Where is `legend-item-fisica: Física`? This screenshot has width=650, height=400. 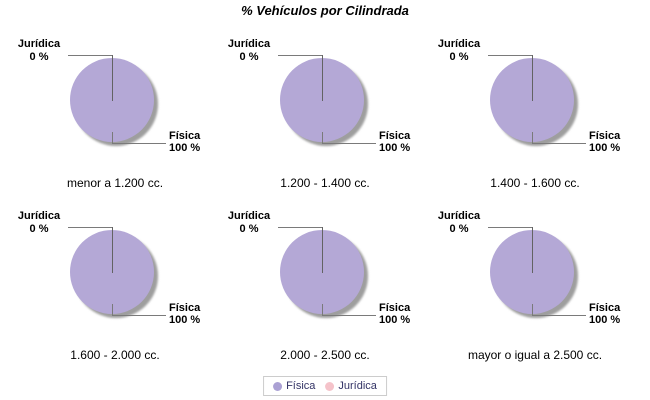
legend-item-fisica: Física is located at coordinates (294, 386).